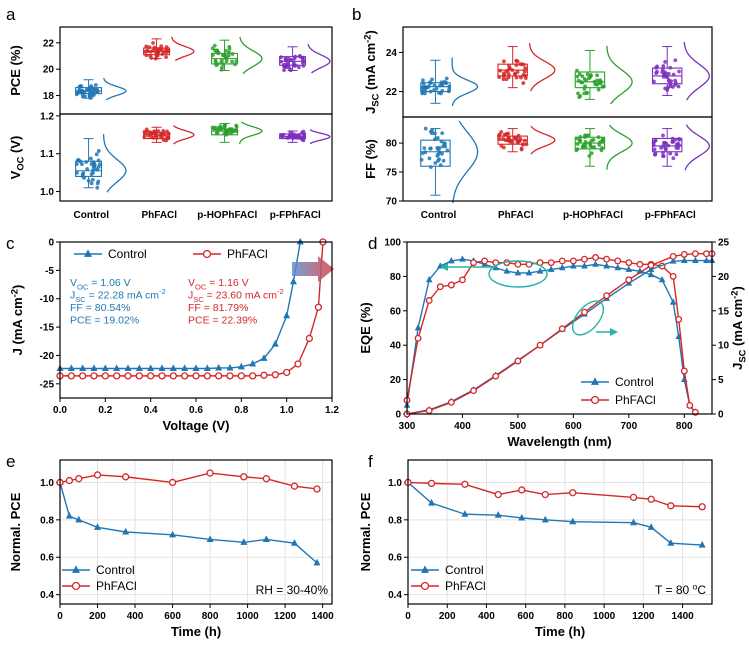  Describe the element at coordinates (395, 558) in the screenshot. I see `y-tick-label: 0.6` at that location.